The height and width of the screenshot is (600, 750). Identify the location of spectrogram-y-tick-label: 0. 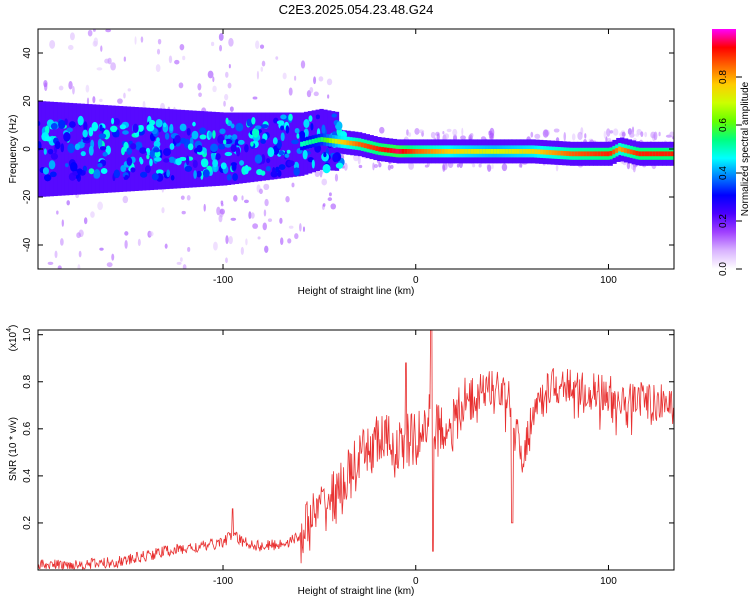
(27, 149).